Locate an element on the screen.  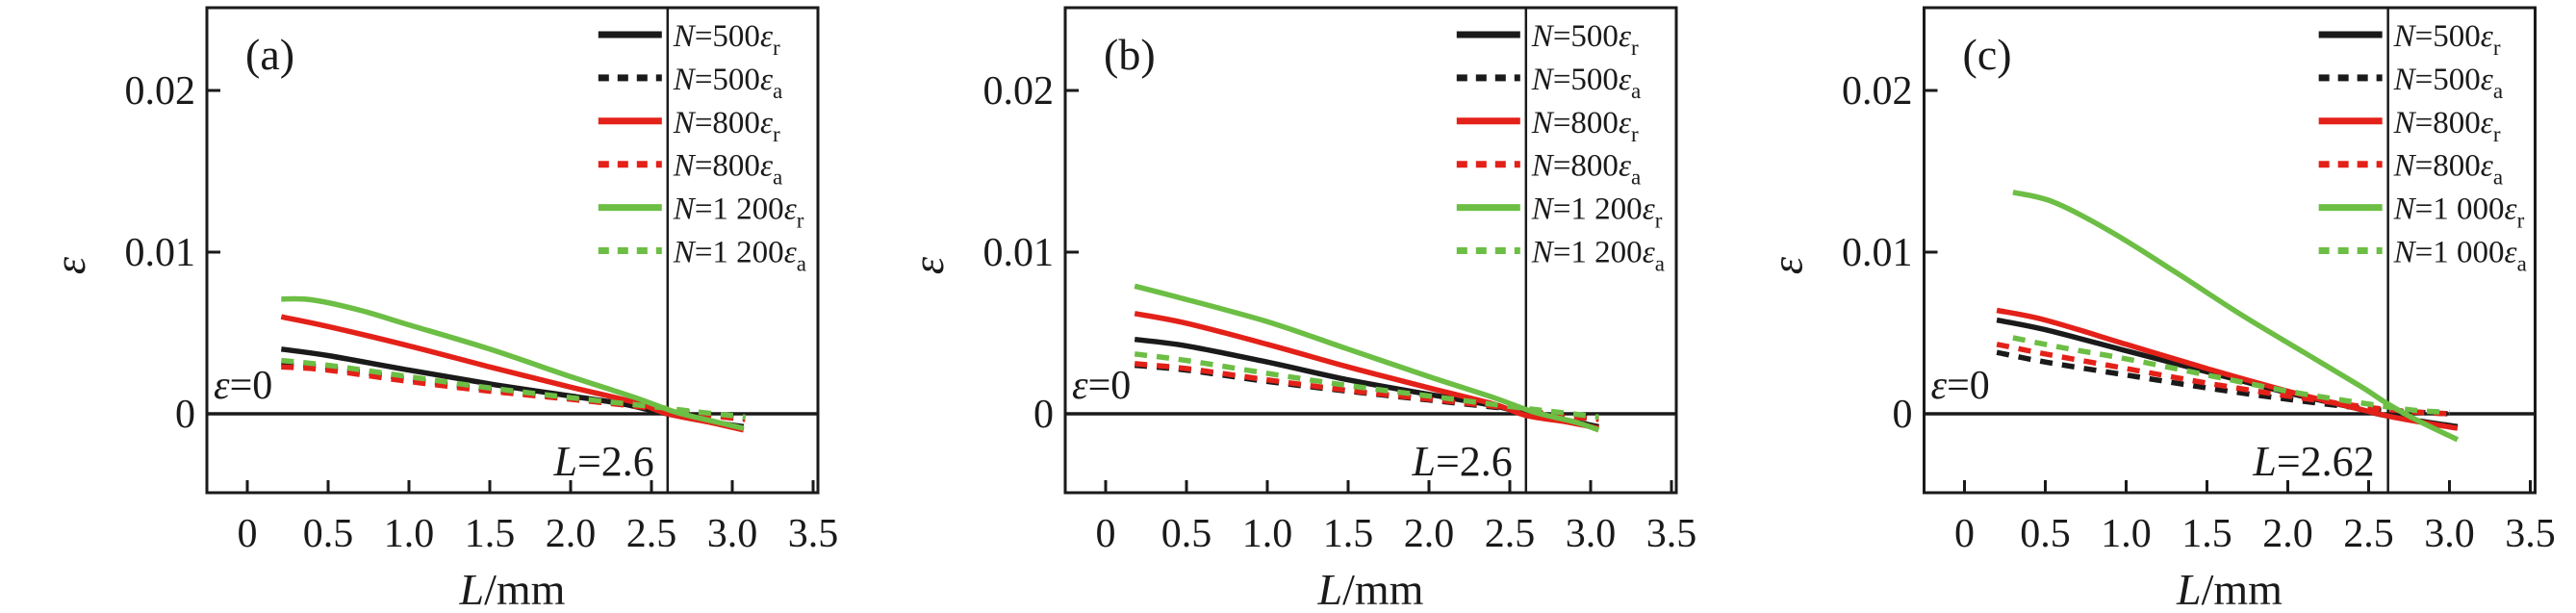
annotation-vline-value: L=2.62 is located at coordinates (2313, 461).